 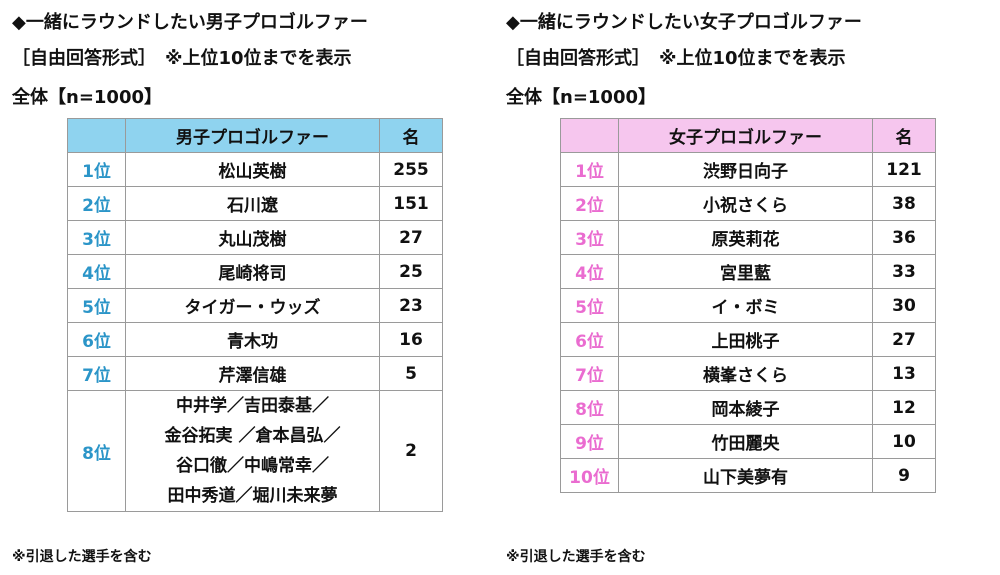 What do you see at coordinates (904, 441) in the screenshot?
I see `vote-count-cell: 10` at bounding box center [904, 441].